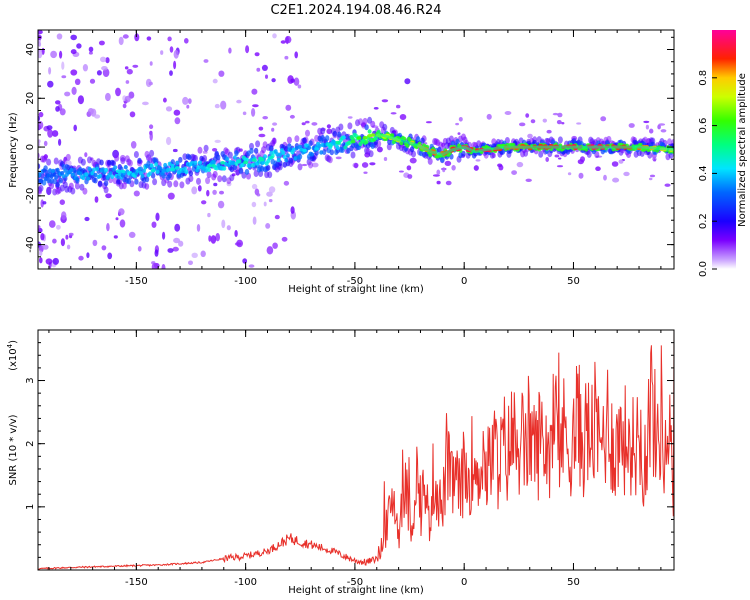  What do you see at coordinates (703, 173) in the screenshot?
I see `colorbar-tick-label: 0.4` at bounding box center [703, 173].